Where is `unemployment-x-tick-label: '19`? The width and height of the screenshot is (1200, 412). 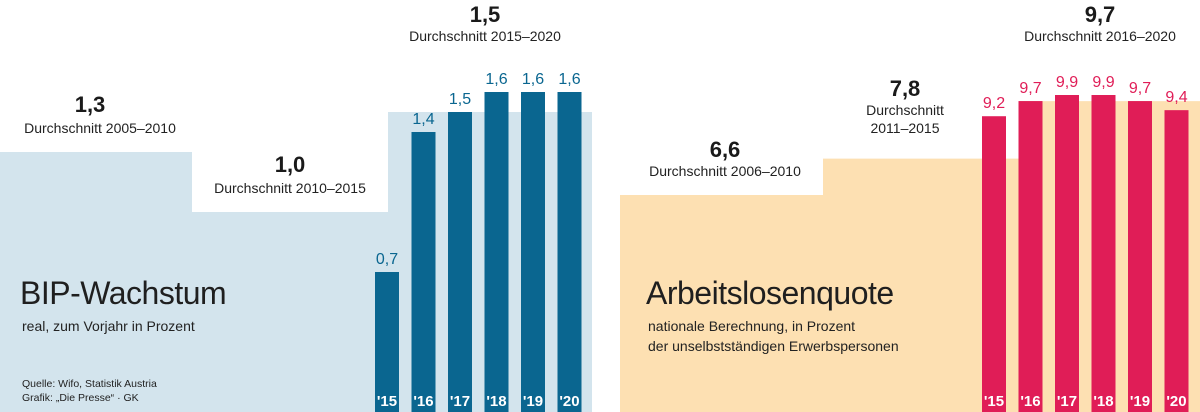 unemployment-x-tick-label: '19 is located at coordinates (1140, 401).